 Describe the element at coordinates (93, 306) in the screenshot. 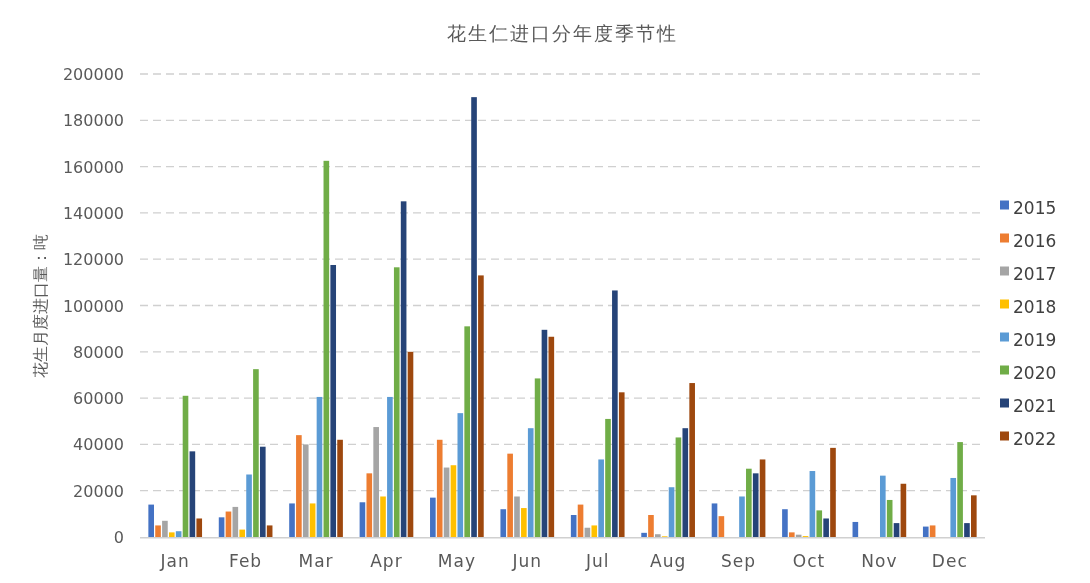

I see `y-tick-label: 100000` at that location.